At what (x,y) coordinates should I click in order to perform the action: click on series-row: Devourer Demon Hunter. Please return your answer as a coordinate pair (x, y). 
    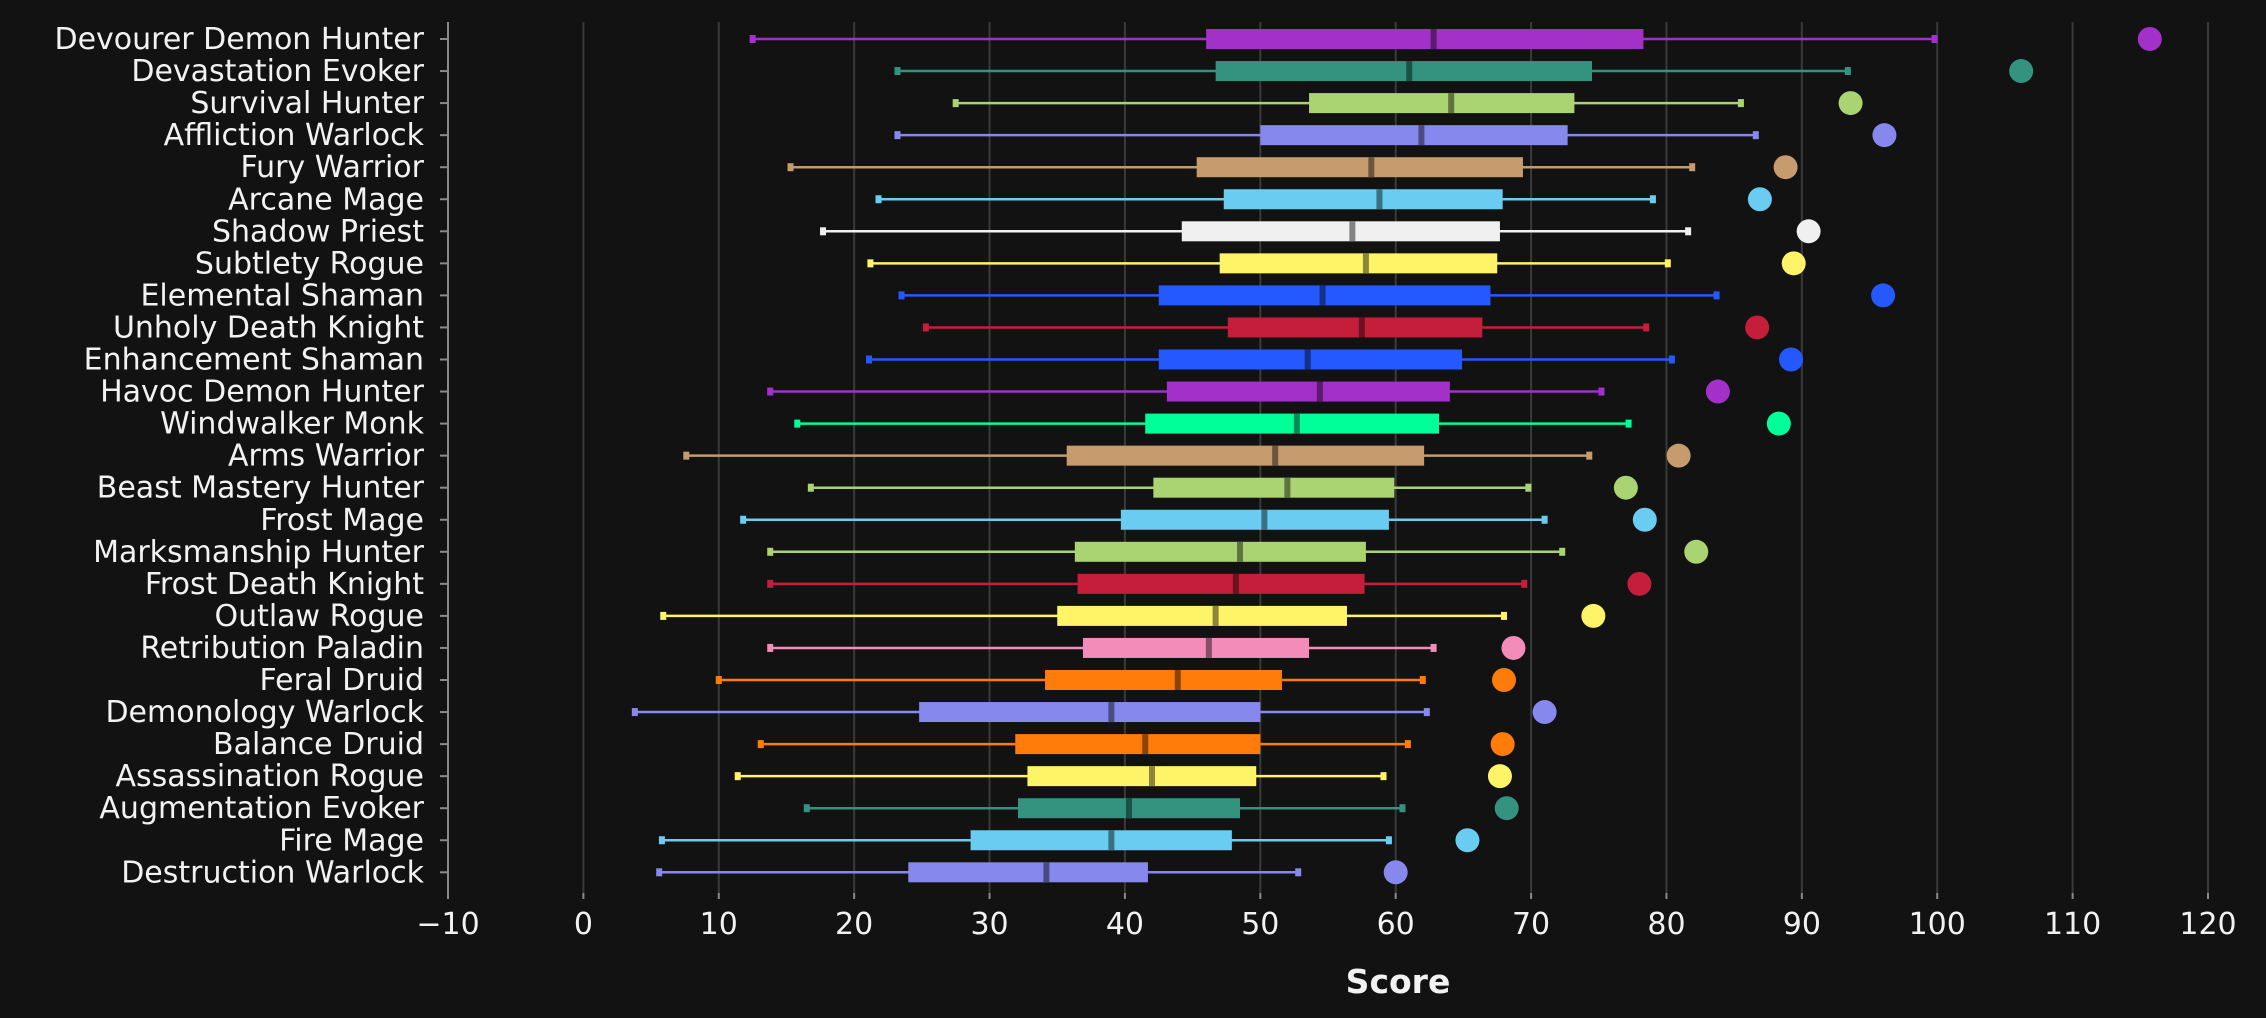
    Looking at the image, I should click on (1108, 39).